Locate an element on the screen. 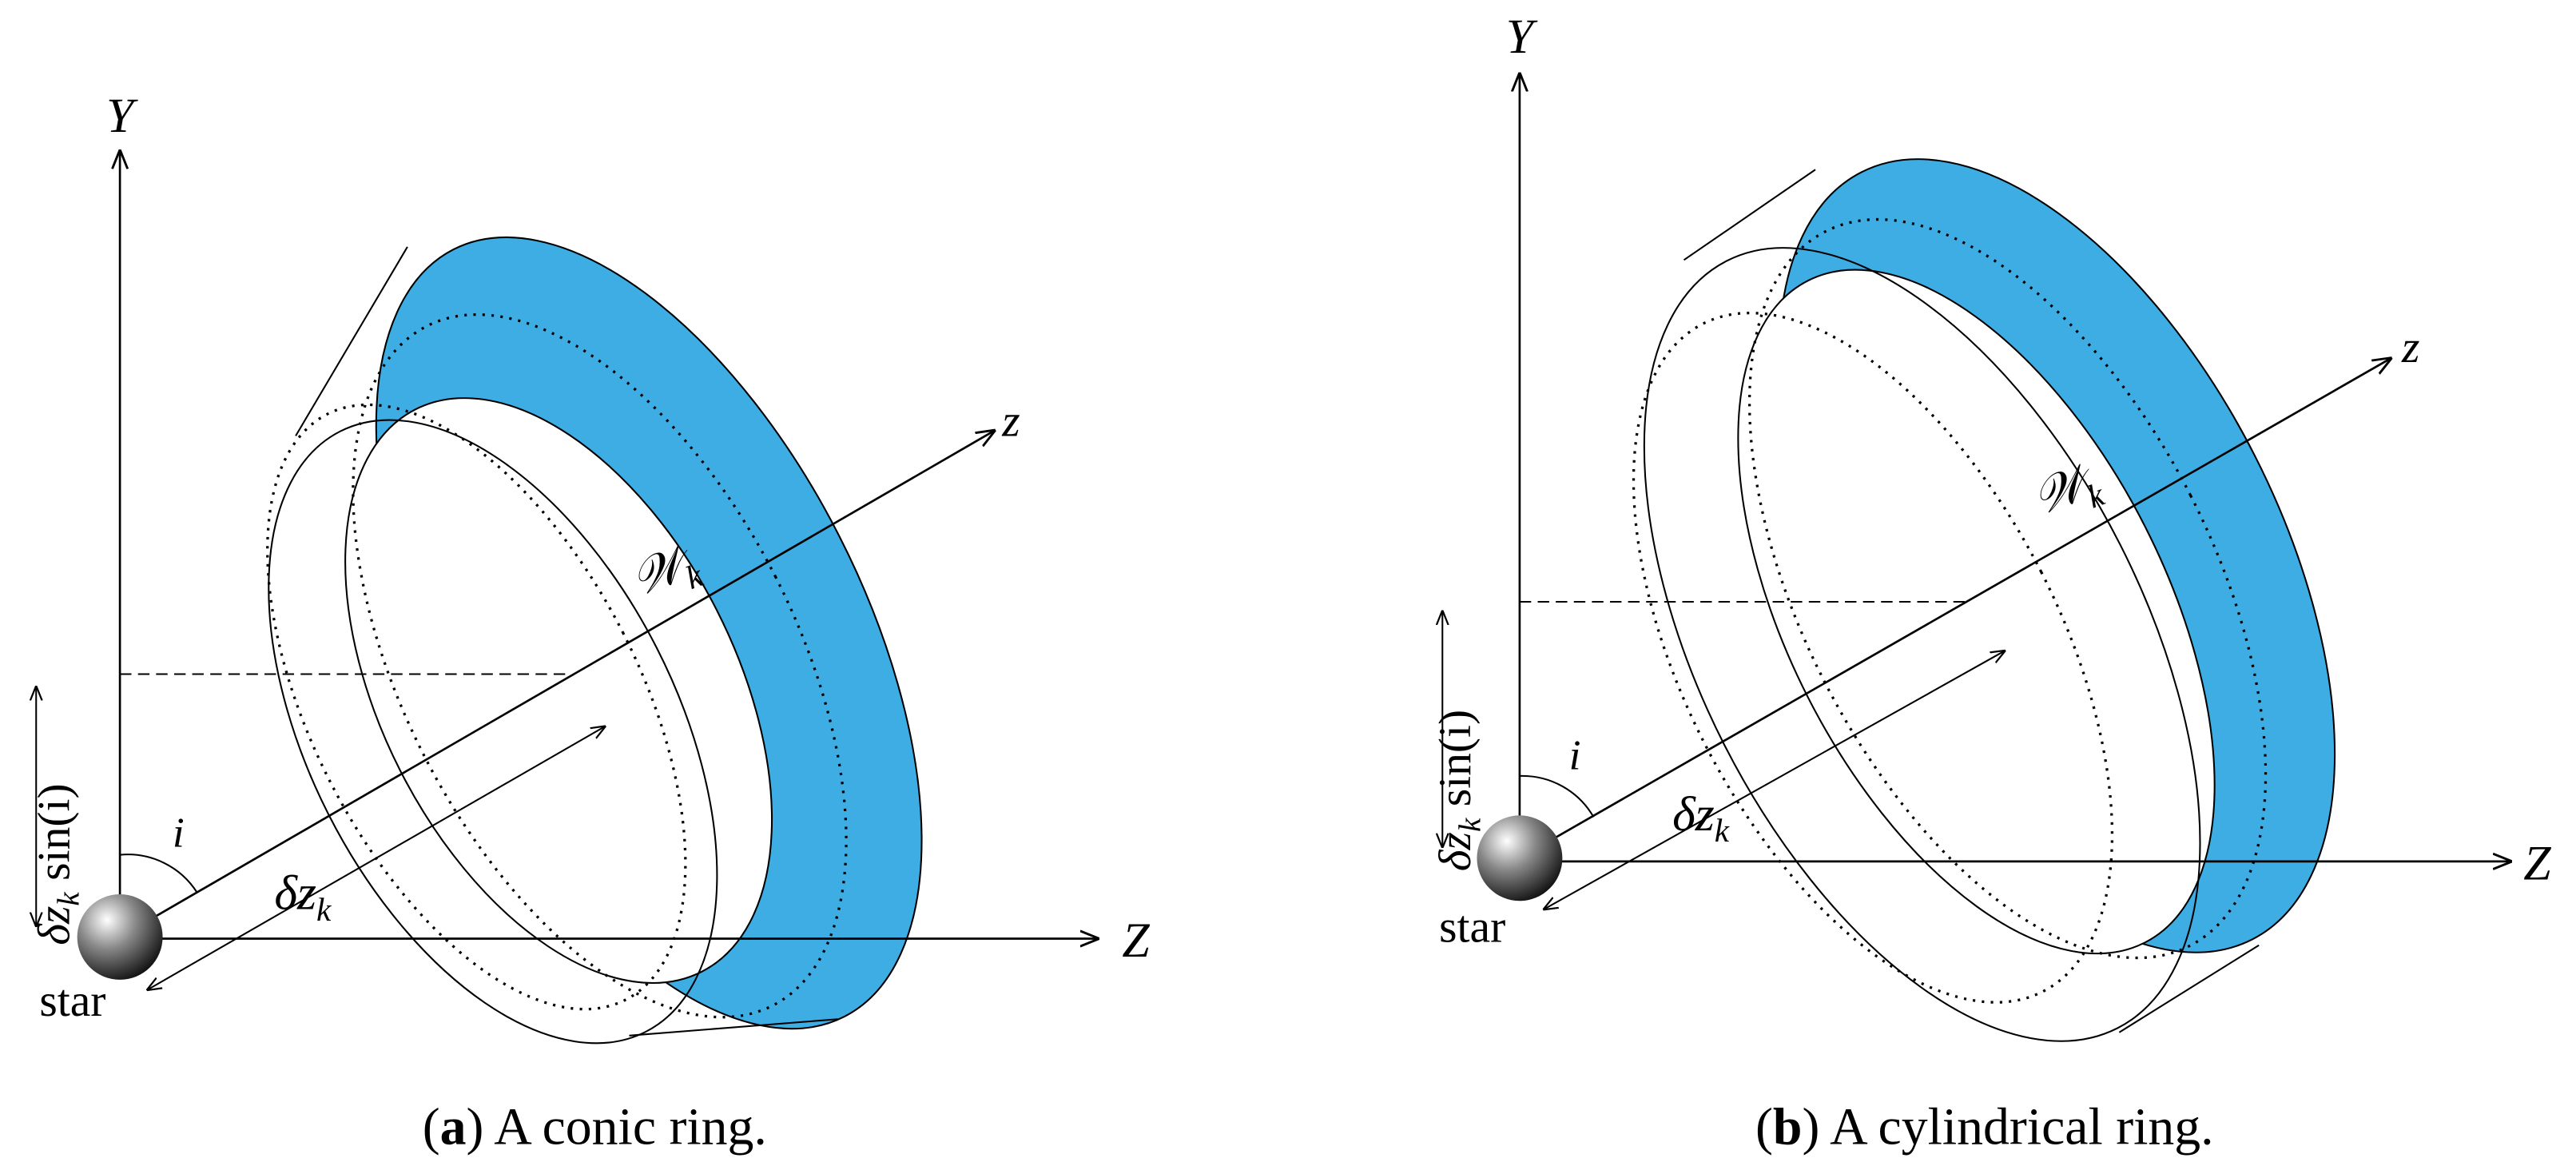 This screenshot has width=2576, height=1174. caption: (a) A conic ring. is located at coordinates (595, 1127).